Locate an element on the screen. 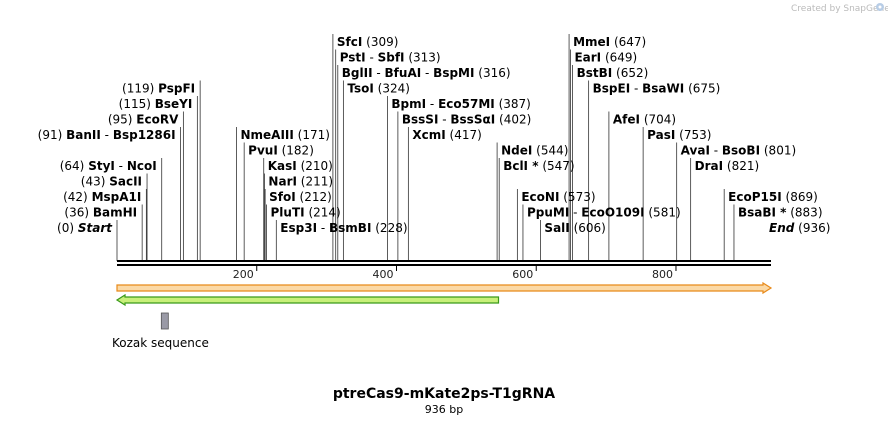 This screenshot has height=424, width=888. site-pasi: PasI (753) is located at coordinates (679, 135).